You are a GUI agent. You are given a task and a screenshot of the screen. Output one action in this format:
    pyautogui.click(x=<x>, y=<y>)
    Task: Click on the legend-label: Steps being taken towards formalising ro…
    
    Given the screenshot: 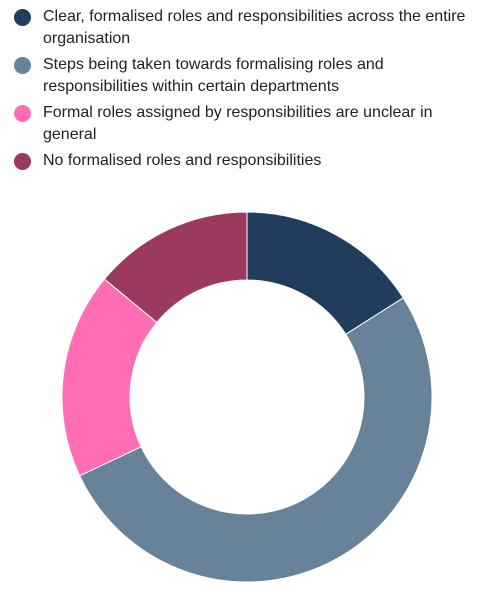 What is the action you would take?
    pyautogui.click(x=213, y=75)
    